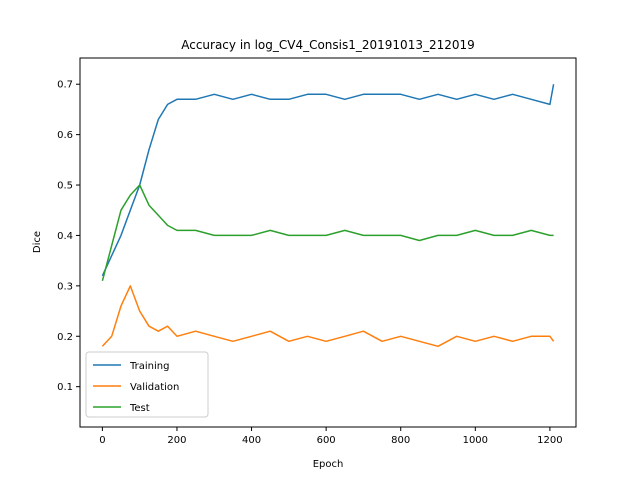 The height and width of the screenshot is (480, 640). What do you see at coordinates (400, 440) in the screenshot?
I see `x-tick-label: 800` at bounding box center [400, 440].